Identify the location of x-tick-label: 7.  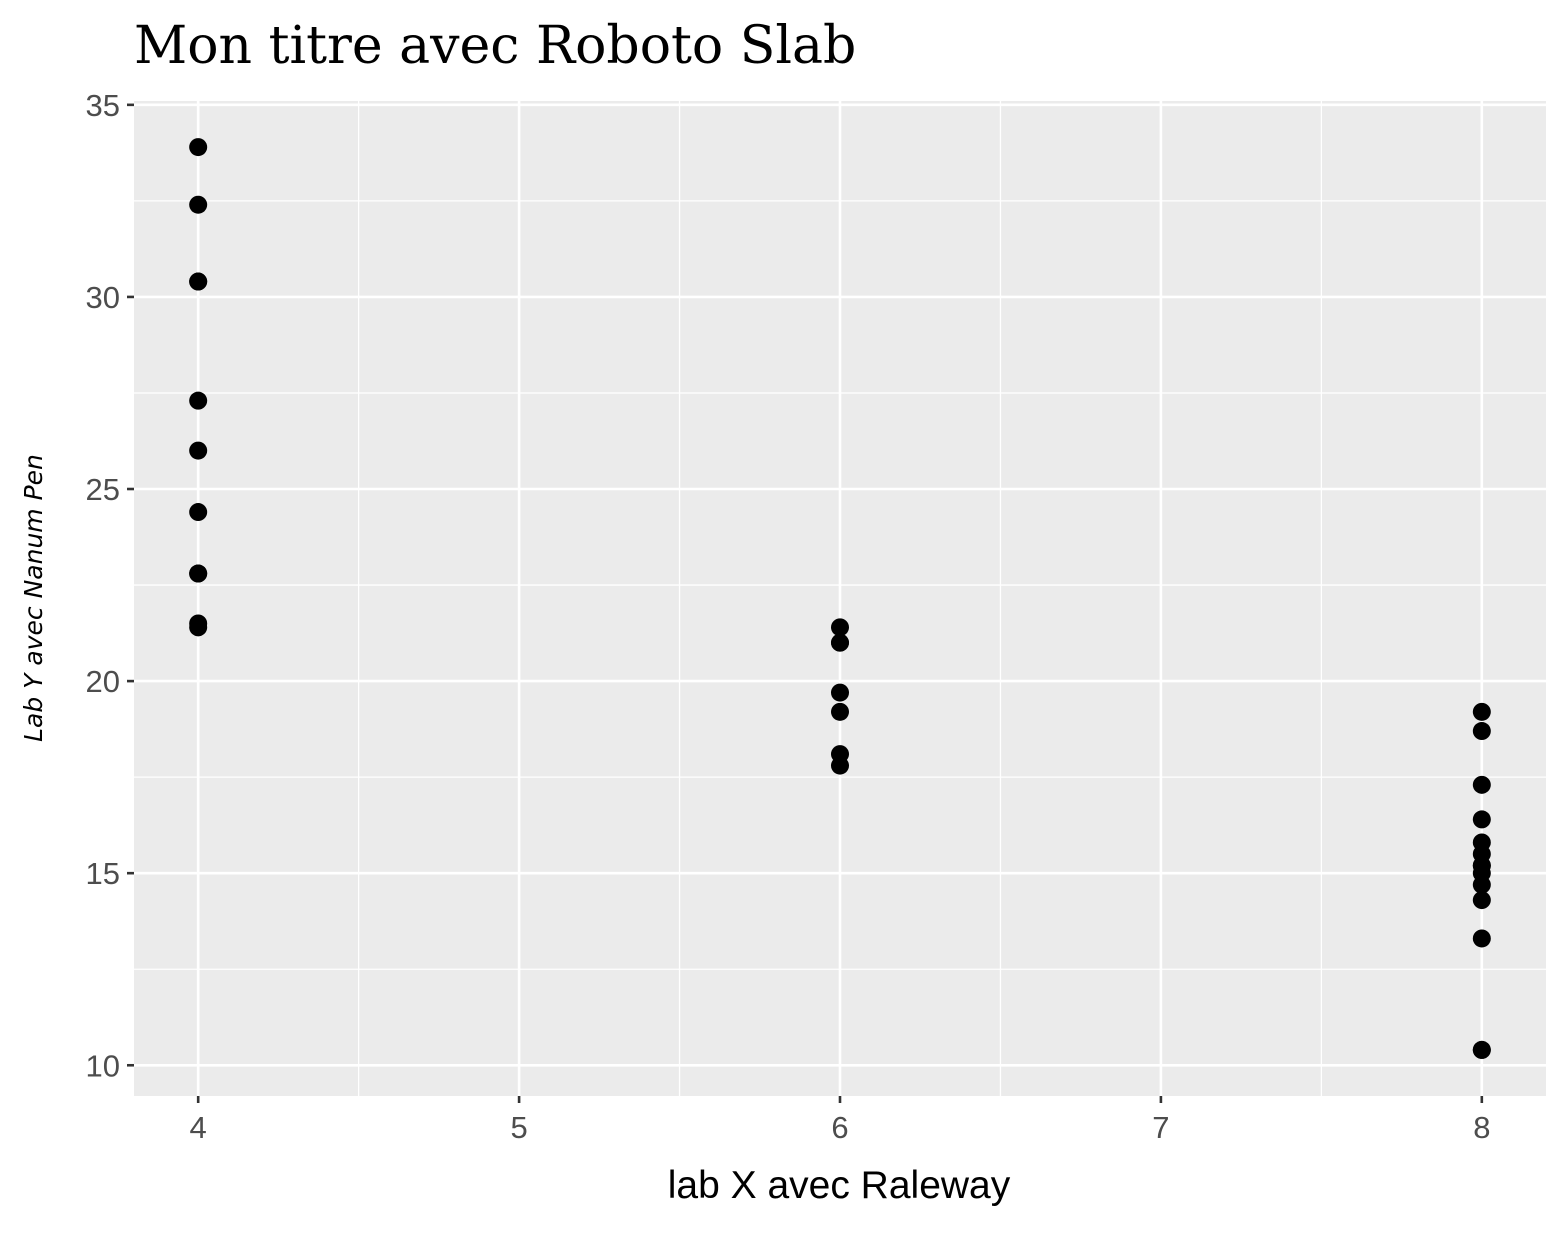
(1160, 1127).